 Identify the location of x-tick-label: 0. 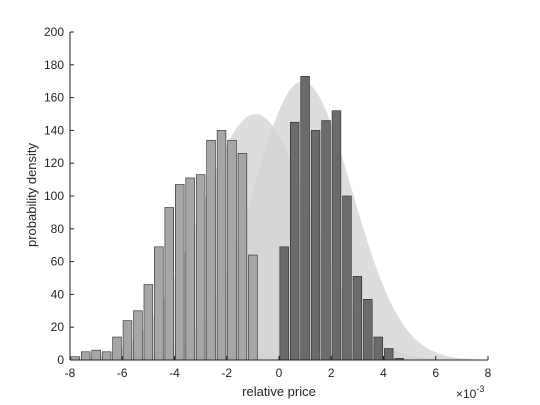
(279, 373).